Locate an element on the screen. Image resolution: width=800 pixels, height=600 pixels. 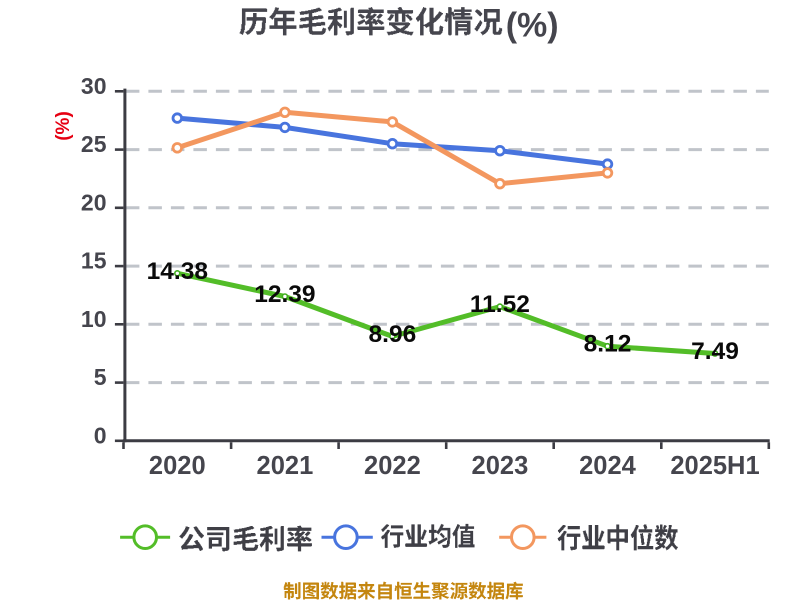
svg-text: 2022 is located at coordinates (392, 466).